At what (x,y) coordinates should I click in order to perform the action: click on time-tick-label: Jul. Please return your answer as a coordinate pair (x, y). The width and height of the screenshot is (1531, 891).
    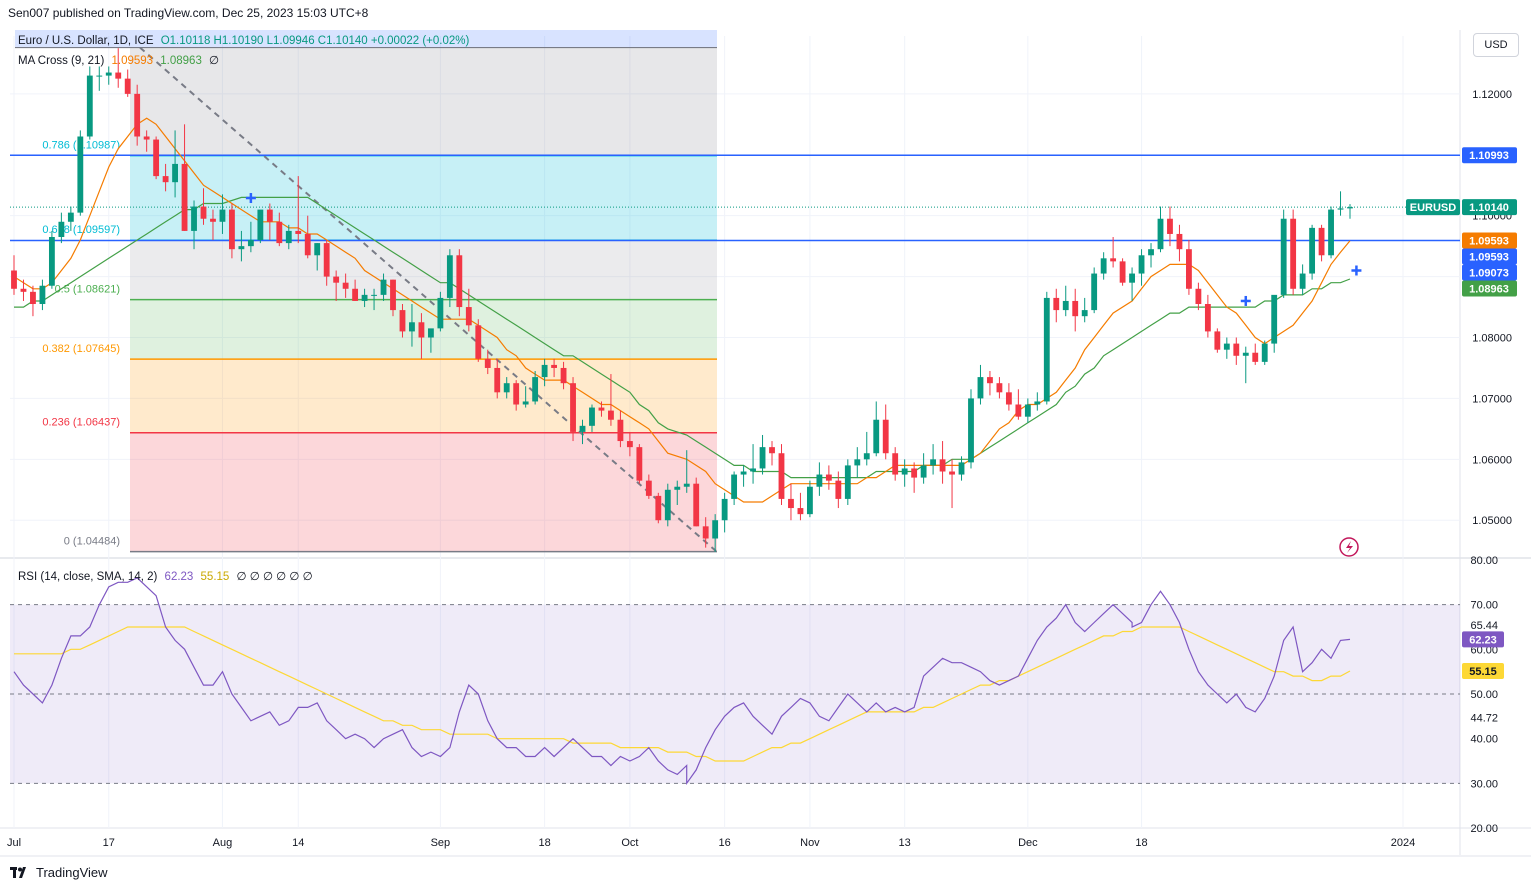
    Looking at the image, I should click on (14, 843).